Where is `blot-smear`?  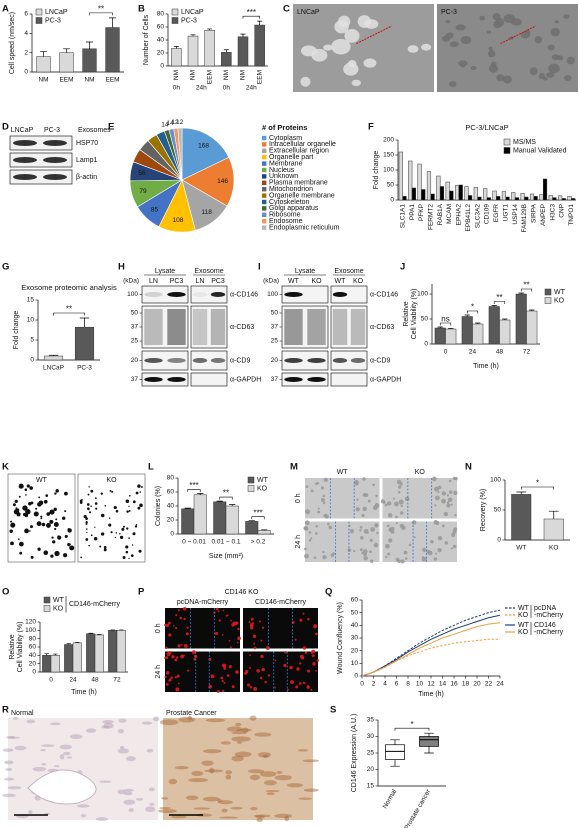
blot-smear is located at coordinates (153, 327).